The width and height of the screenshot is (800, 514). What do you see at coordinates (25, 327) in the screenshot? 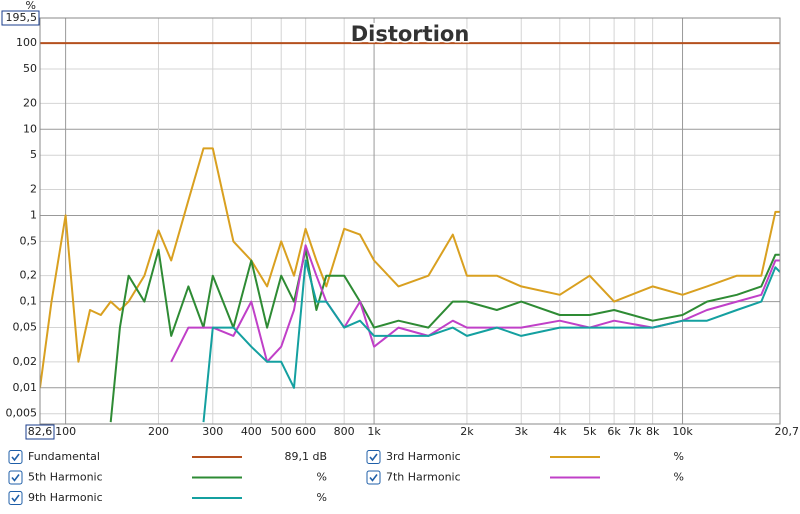
I see `y-tick-label: 0,05` at bounding box center [25, 327].